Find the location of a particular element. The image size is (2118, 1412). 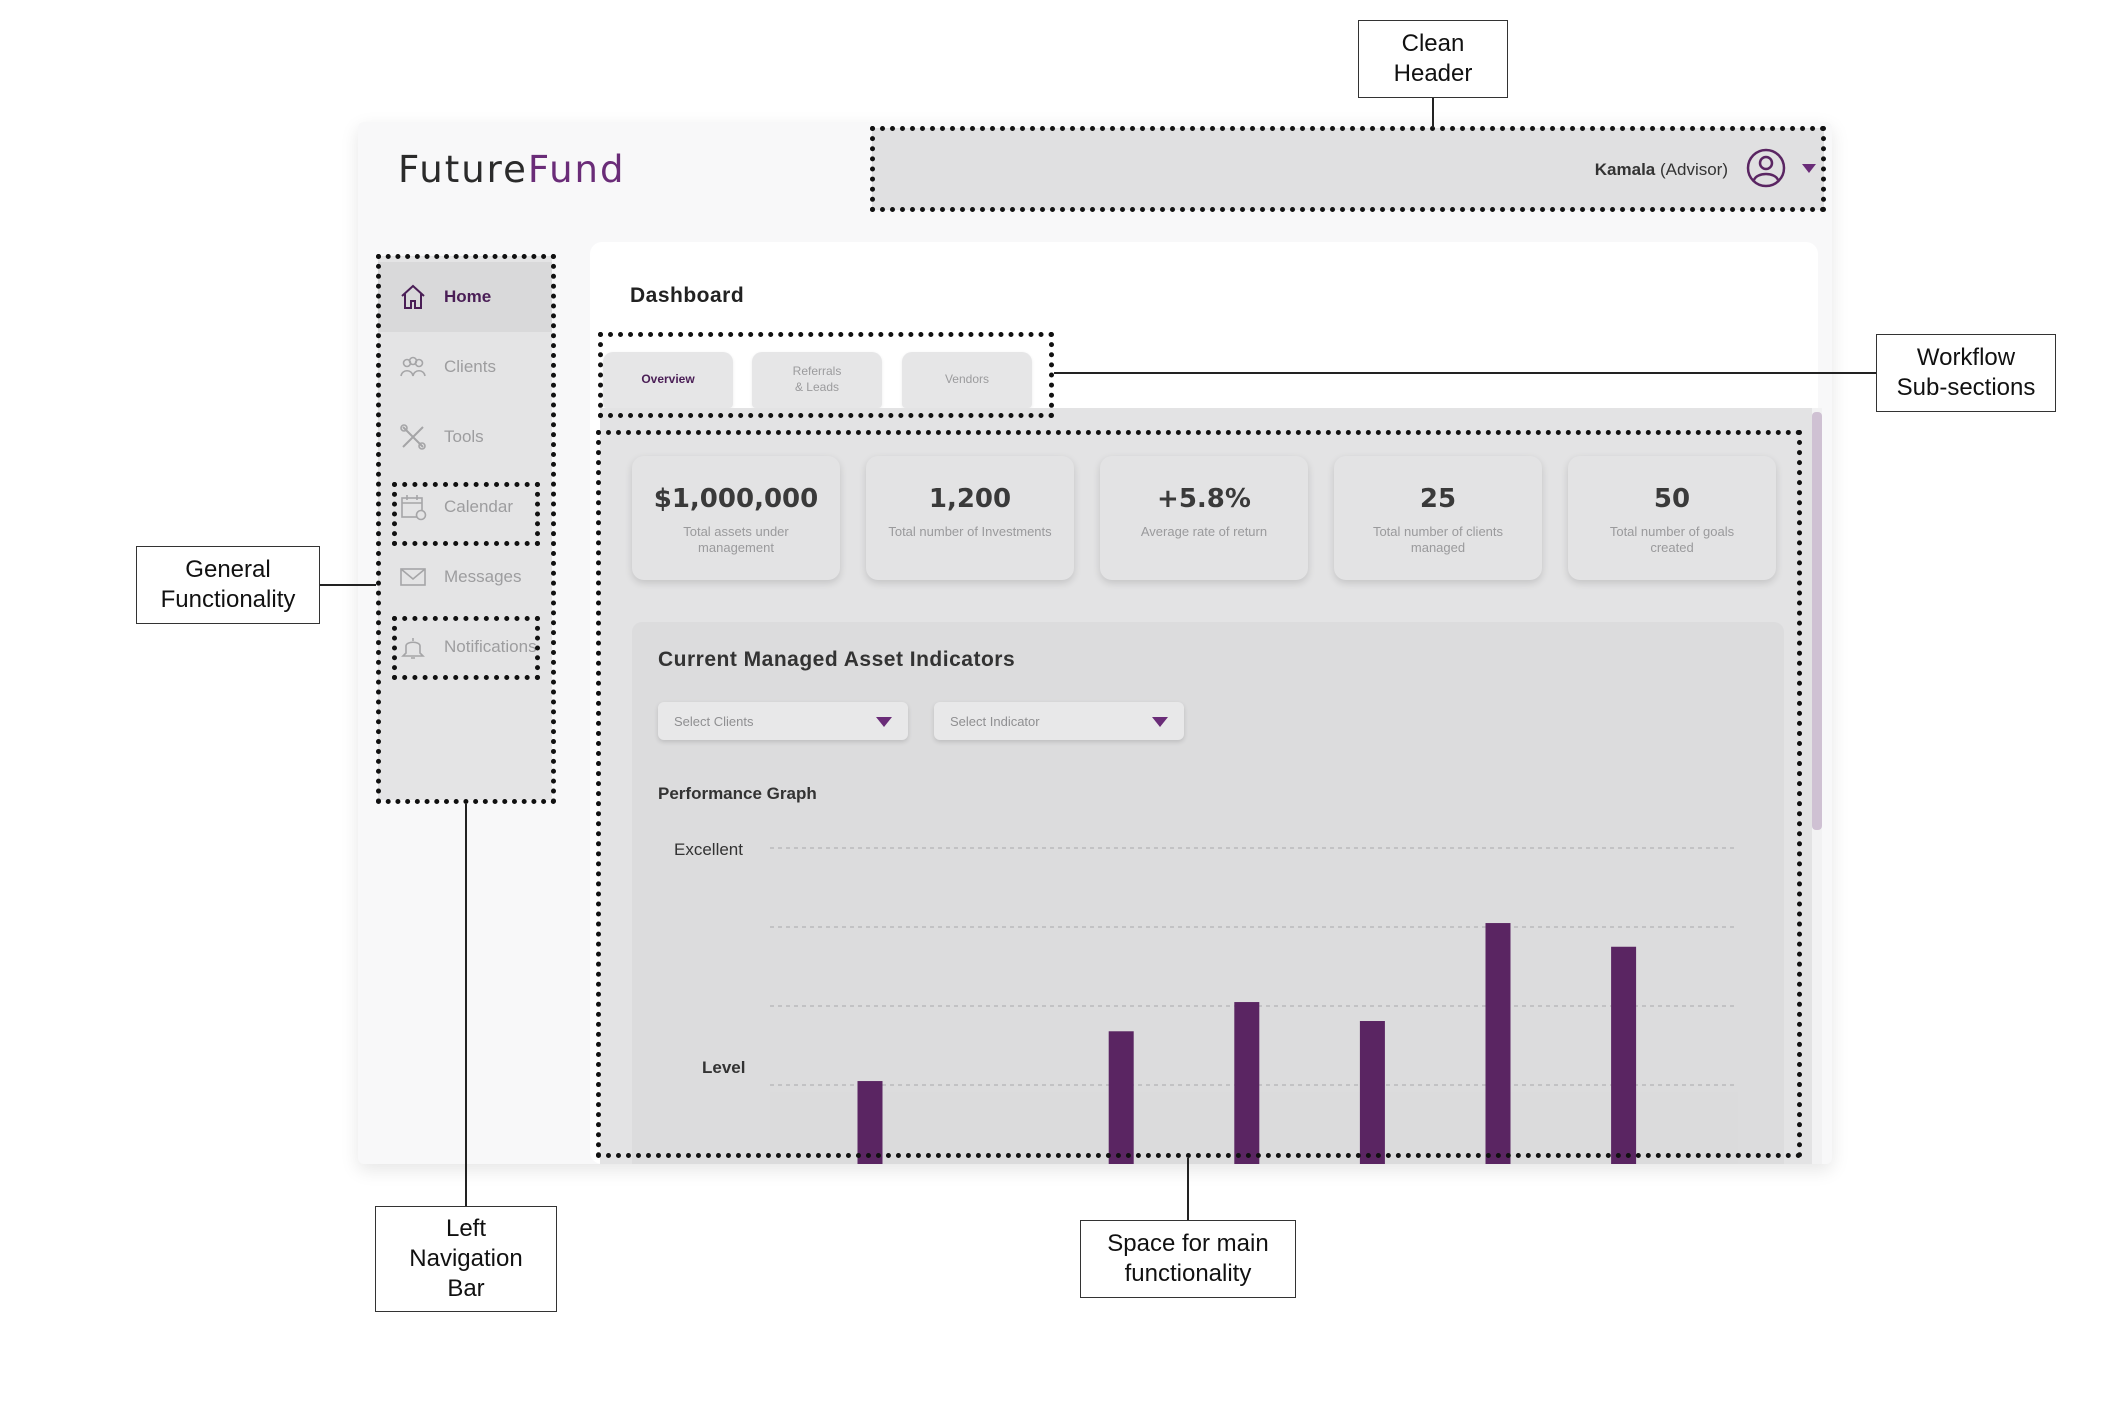

user-circle-icon is located at coordinates (1766, 168).